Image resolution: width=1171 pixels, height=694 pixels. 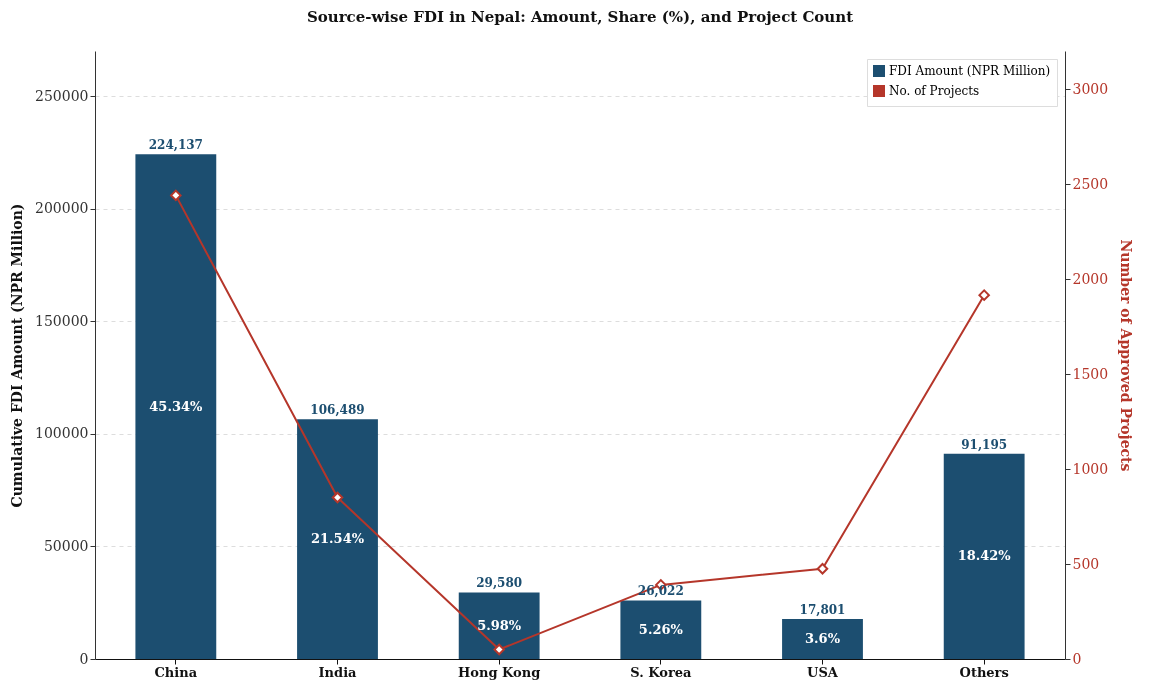 I want to click on y2-tick-label: 3000, so click(x=1090, y=88).